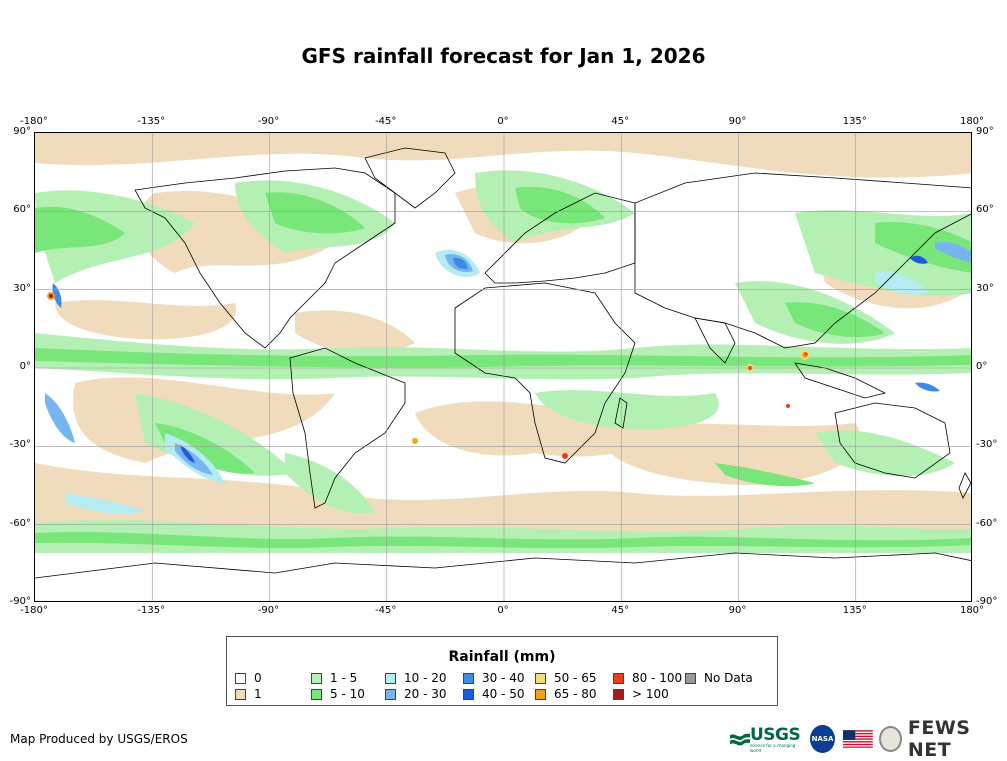 This screenshot has width=1007, height=761. What do you see at coordinates (347, 694) in the screenshot?
I see `legend-label: 5 - 10` at bounding box center [347, 694].